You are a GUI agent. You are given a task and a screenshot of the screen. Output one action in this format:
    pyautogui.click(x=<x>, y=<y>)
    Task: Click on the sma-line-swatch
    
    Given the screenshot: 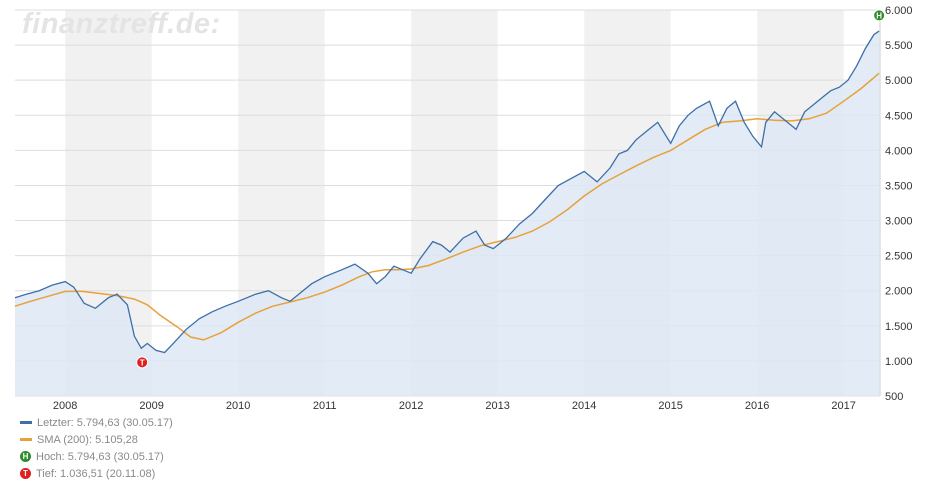 What is the action you would take?
    pyautogui.click(x=26, y=439)
    